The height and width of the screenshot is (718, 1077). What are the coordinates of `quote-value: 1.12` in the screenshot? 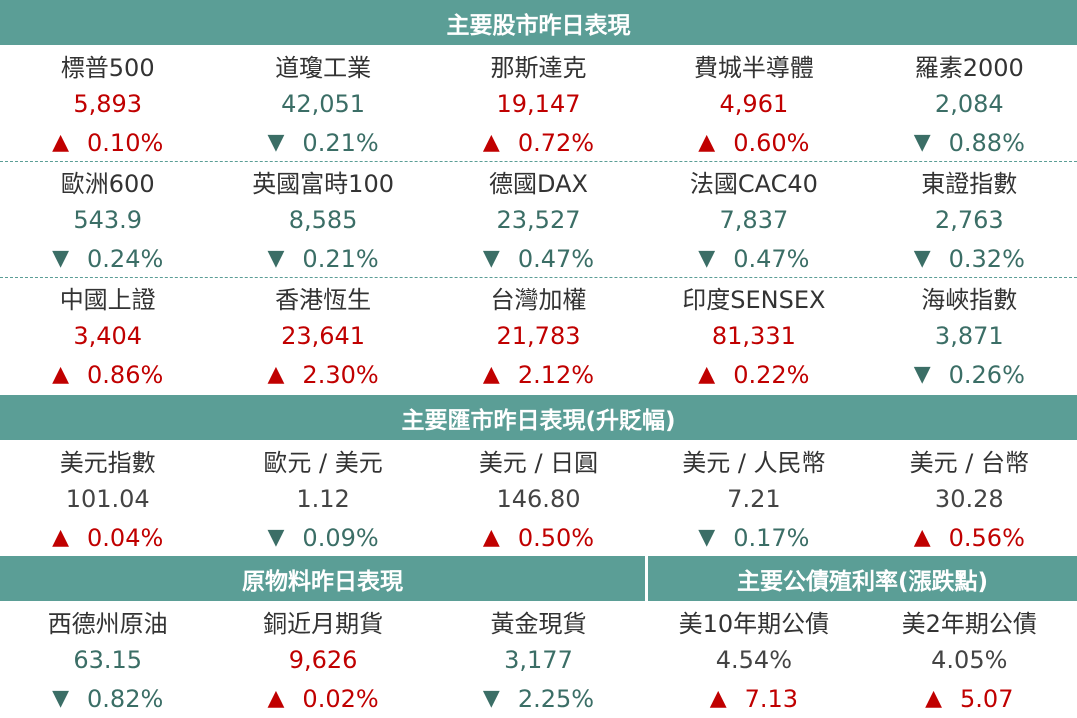 It's located at (323, 499).